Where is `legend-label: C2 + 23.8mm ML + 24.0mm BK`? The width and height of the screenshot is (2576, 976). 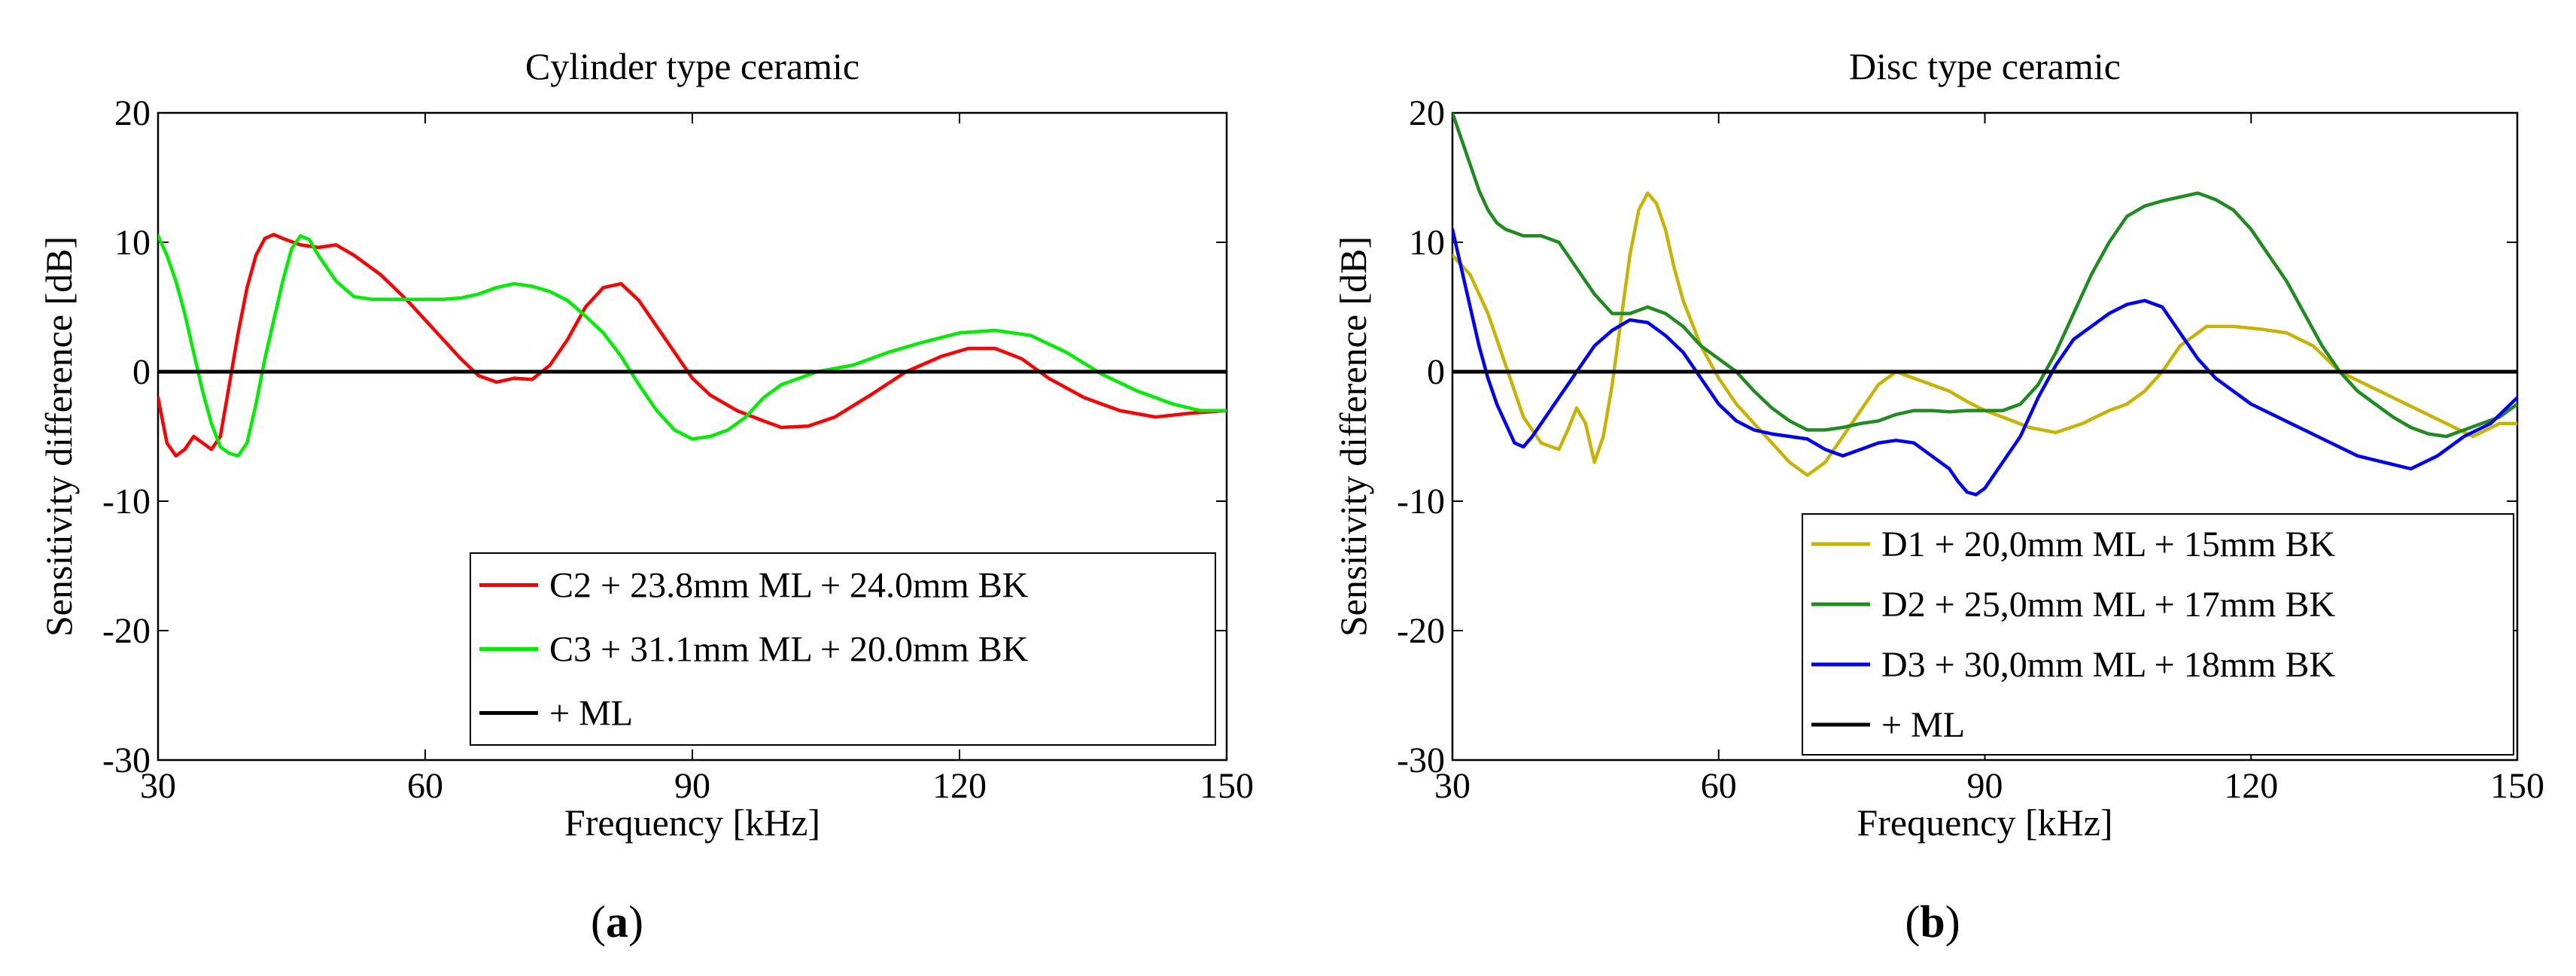 legend-label: C2 + 23.8mm ML + 24.0mm BK is located at coordinates (789, 586).